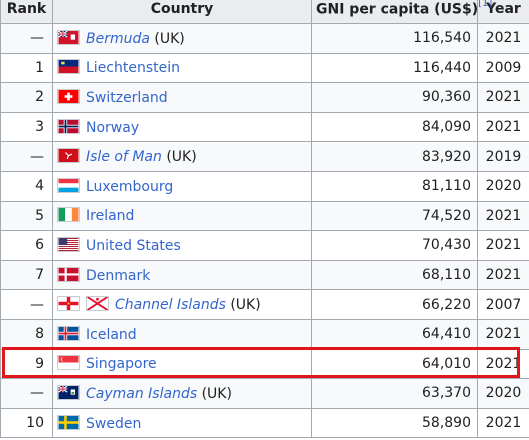  Describe the element at coordinates (182, 245) in the screenshot. I see `country-cell: United States` at that location.